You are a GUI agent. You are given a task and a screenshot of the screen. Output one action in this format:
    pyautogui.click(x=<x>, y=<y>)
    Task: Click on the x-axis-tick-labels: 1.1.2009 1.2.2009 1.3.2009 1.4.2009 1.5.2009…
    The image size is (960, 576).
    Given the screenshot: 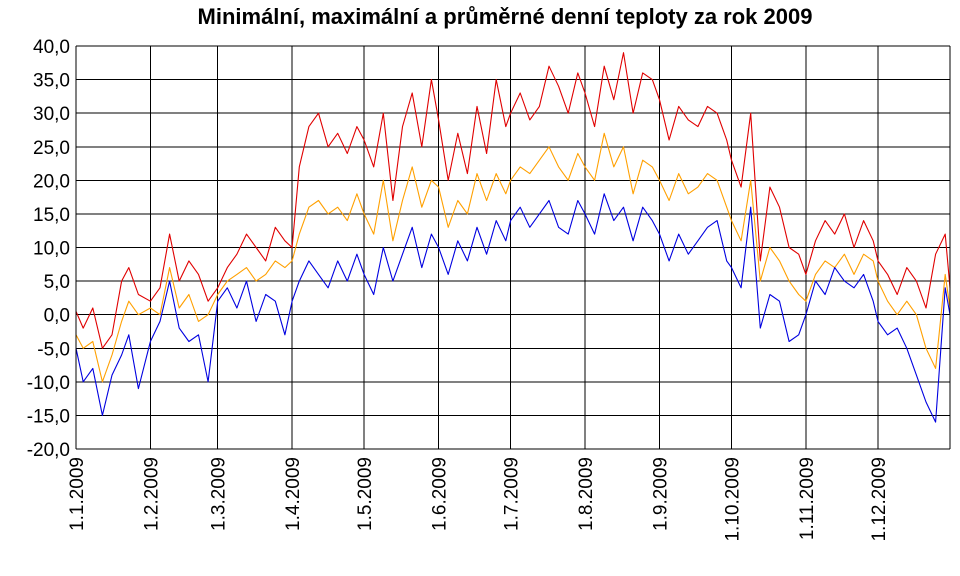 What is the action you would take?
    pyautogui.click(x=478, y=499)
    